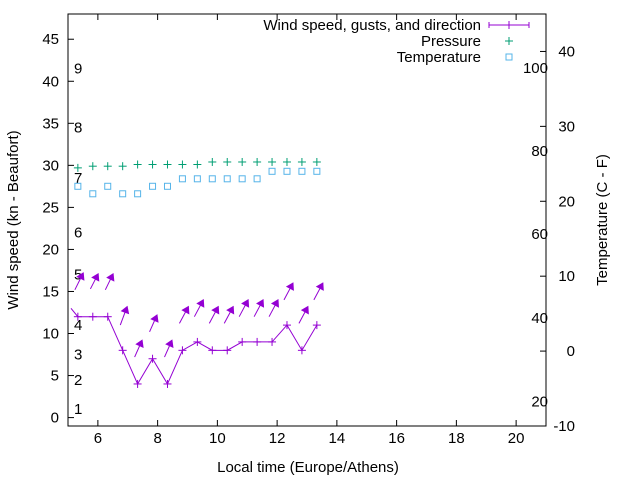  What do you see at coordinates (195, 347) in the screenshot?
I see `wind-series` at bounding box center [195, 347].